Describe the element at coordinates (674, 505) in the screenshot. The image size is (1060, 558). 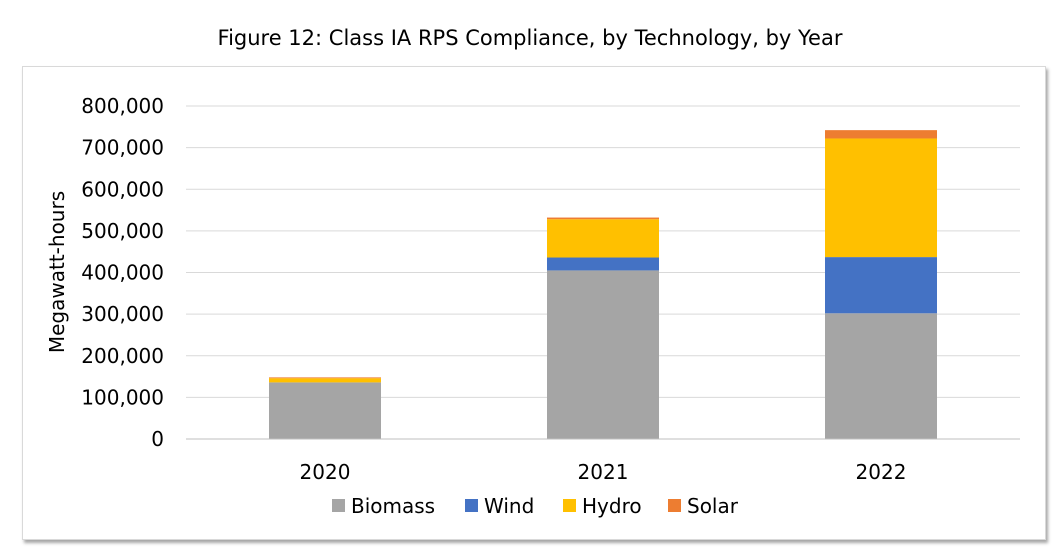
I see `legend-swatch-solar` at that location.